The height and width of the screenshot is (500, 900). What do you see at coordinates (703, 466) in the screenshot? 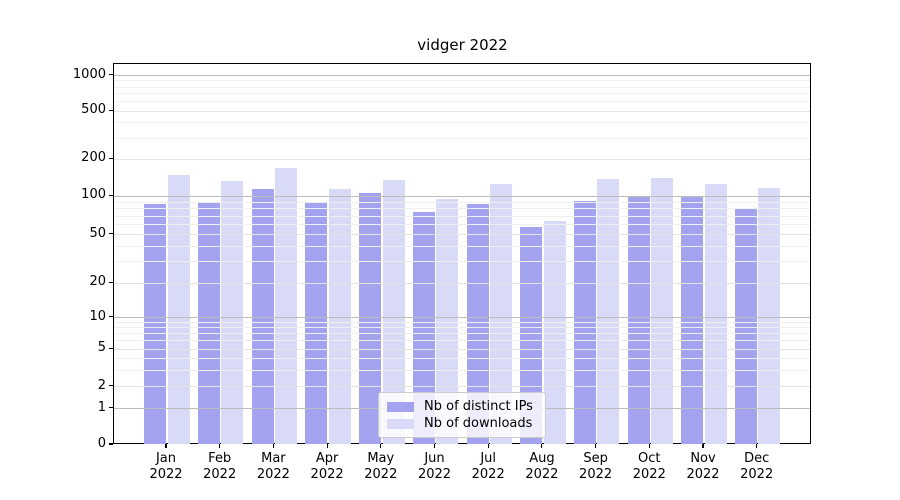
I see `x-tick-label-nov: Nov 2022` at bounding box center [703, 466].